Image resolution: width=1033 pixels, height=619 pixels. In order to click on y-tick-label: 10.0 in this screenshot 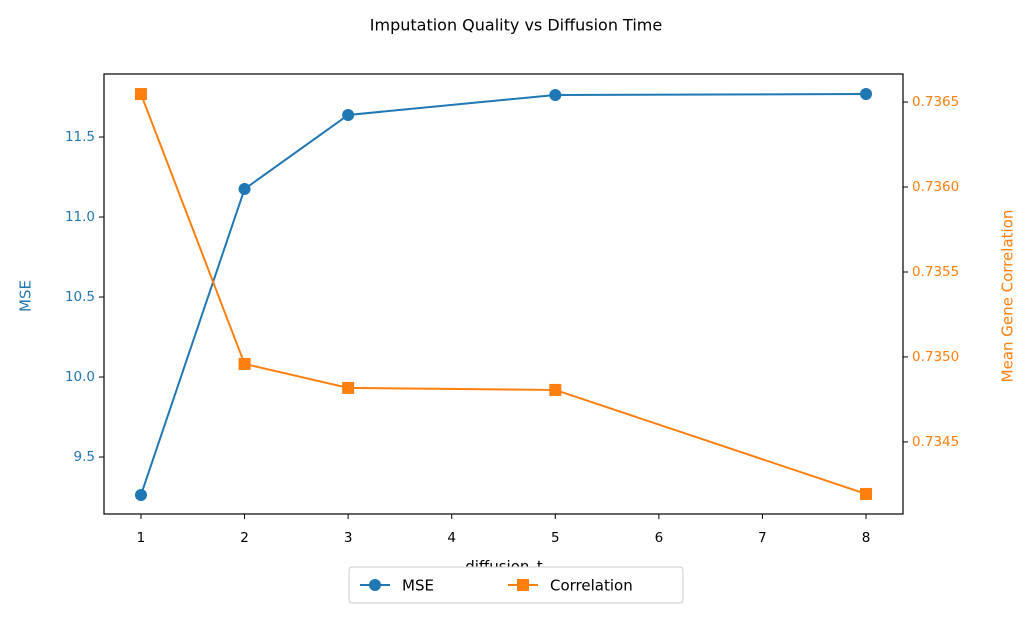, I will do `click(80, 377)`.